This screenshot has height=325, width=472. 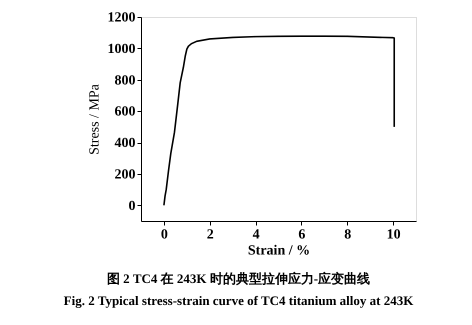 What do you see at coordinates (95, 119) in the screenshot?
I see `y-axis-title: Stress / MPa` at bounding box center [95, 119].